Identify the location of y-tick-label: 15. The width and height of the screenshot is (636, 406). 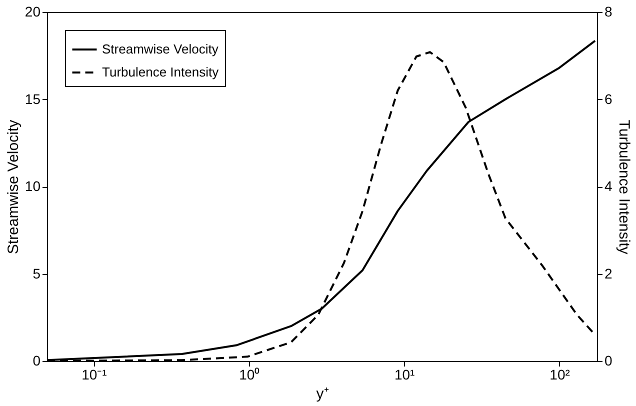
(32, 98).